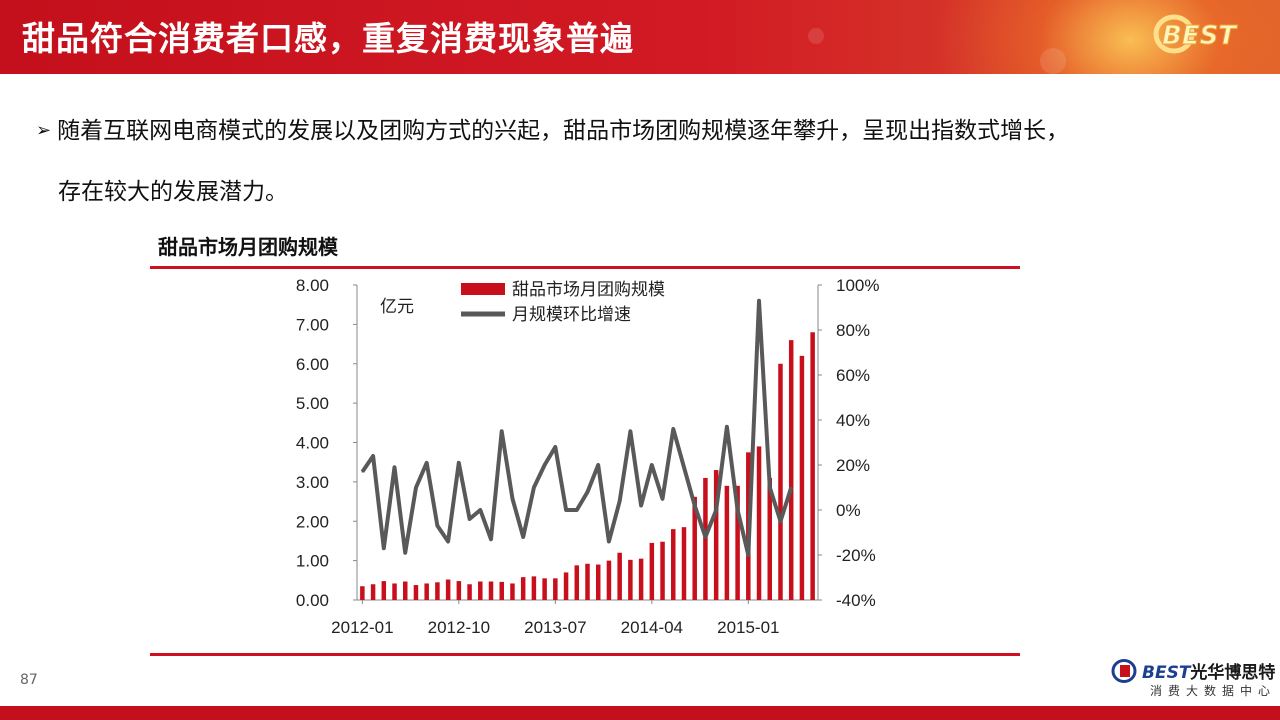  Describe the element at coordinates (312, 482) in the screenshot. I see `left-tick-label: 3.00` at that location.